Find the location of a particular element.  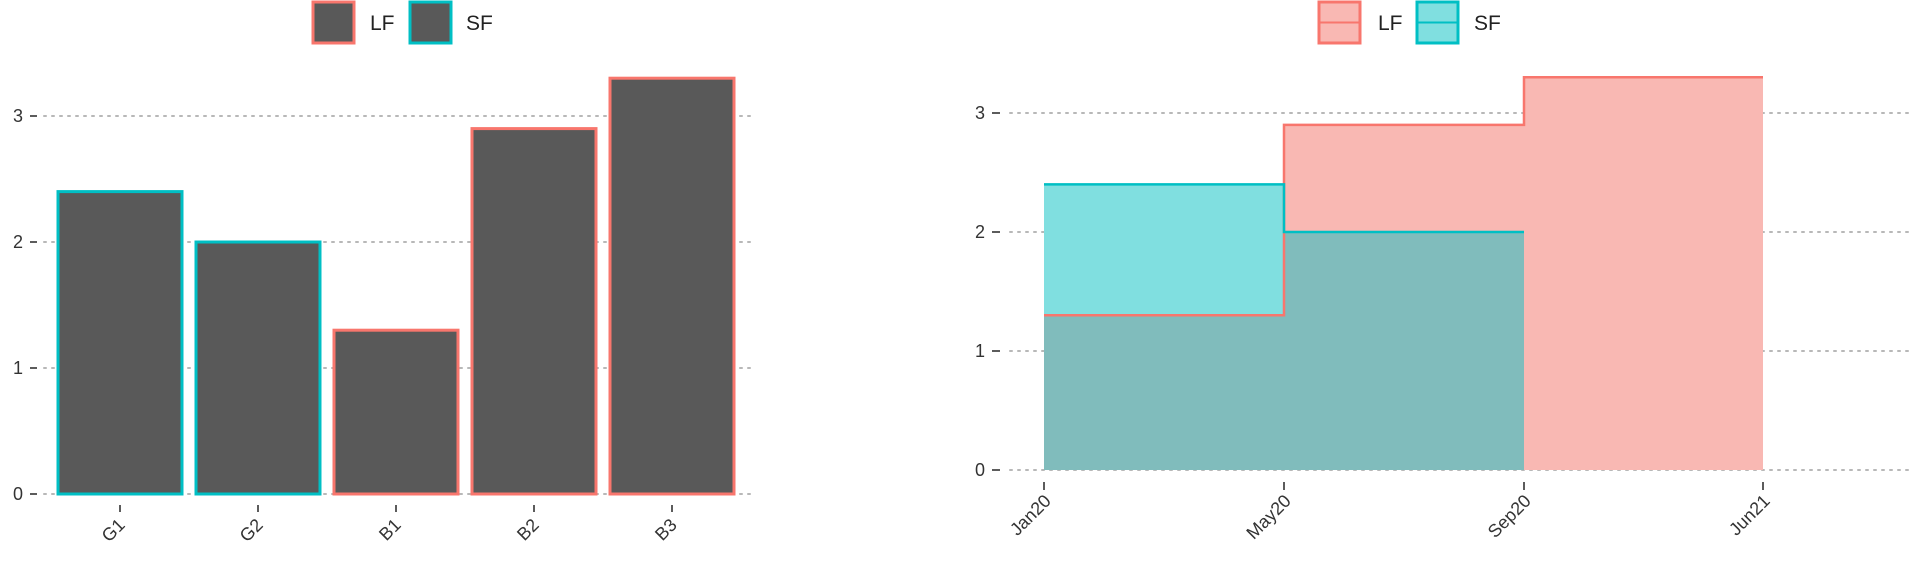

legend-key-sf is located at coordinates (430, 22).